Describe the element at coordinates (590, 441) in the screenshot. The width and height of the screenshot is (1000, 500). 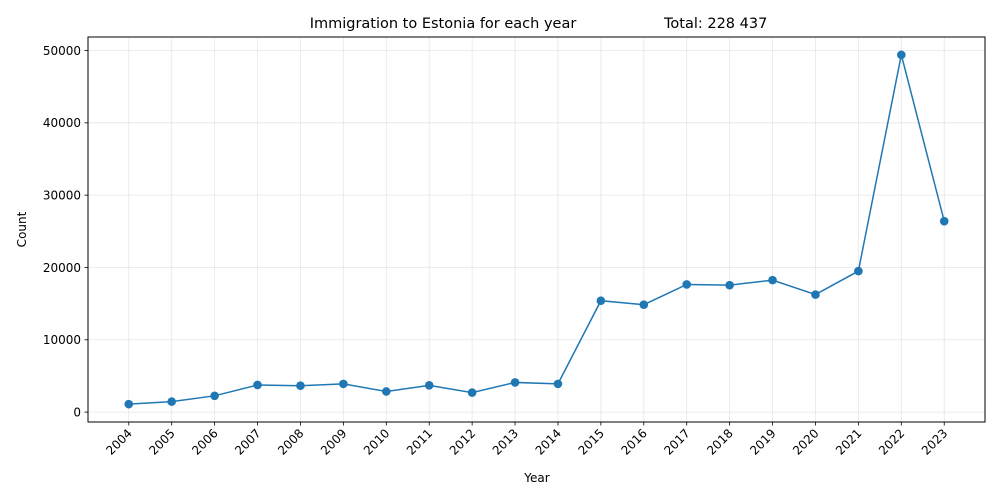
I see `x-tick-label: 2015` at that location.